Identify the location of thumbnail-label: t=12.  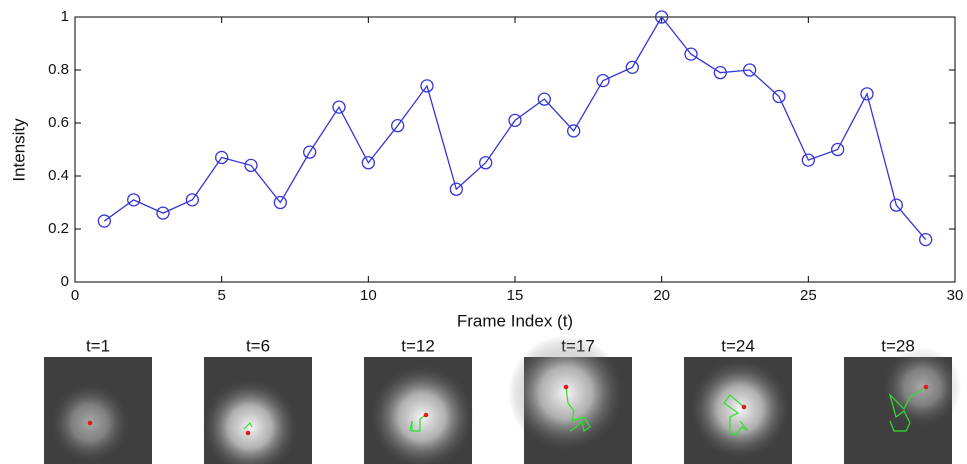
(418, 345).